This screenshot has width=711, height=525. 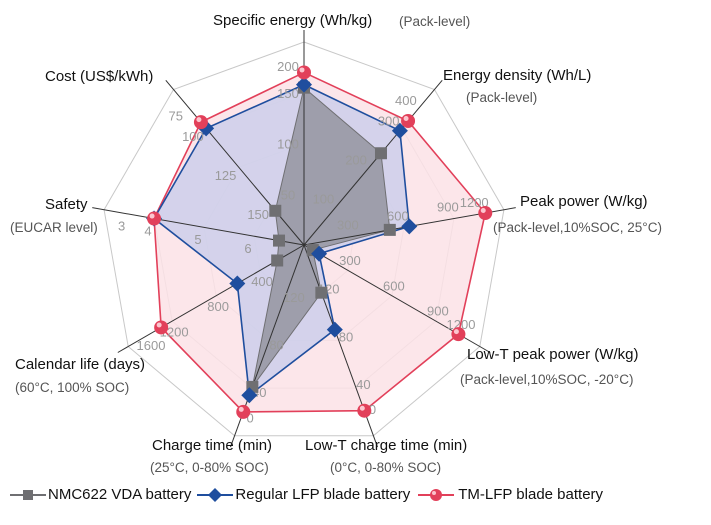 What do you see at coordinates (288, 194) in the screenshot?
I see `tick-label: 50` at bounding box center [288, 194].